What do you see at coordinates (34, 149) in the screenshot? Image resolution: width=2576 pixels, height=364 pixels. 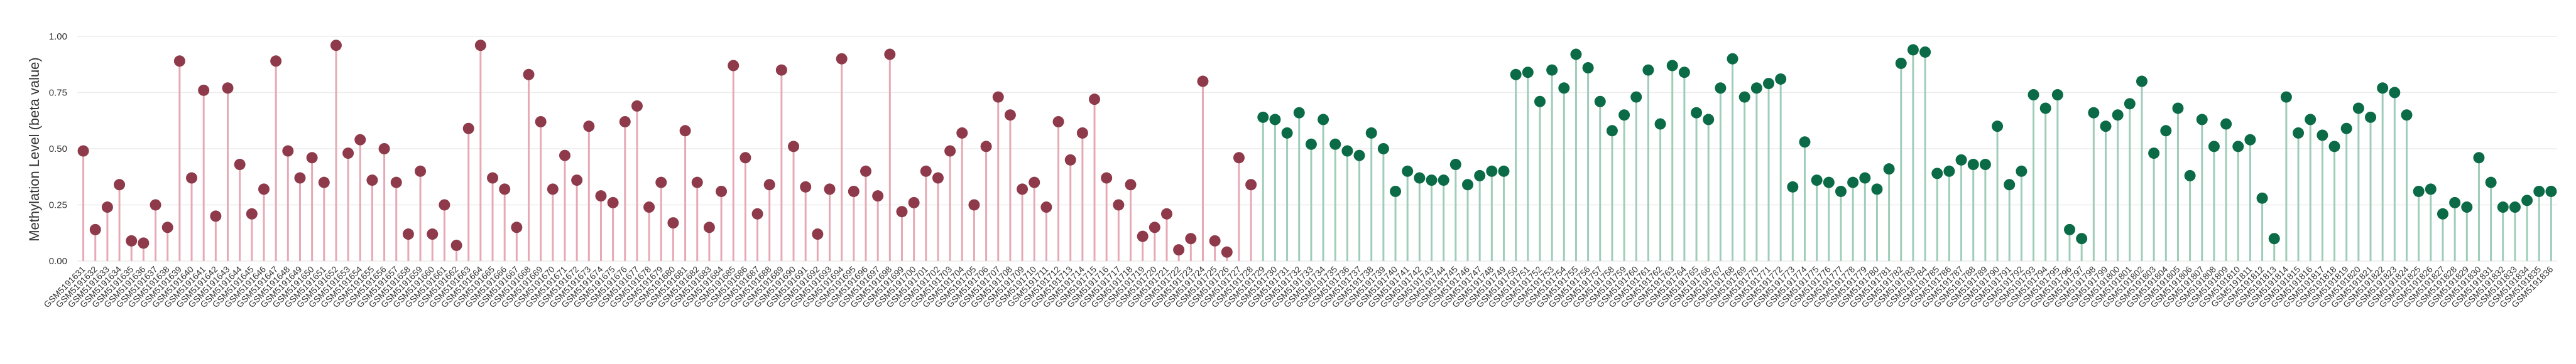 I see `y-axis-title: Methylation Level (beta value)` at bounding box center [34, 149].